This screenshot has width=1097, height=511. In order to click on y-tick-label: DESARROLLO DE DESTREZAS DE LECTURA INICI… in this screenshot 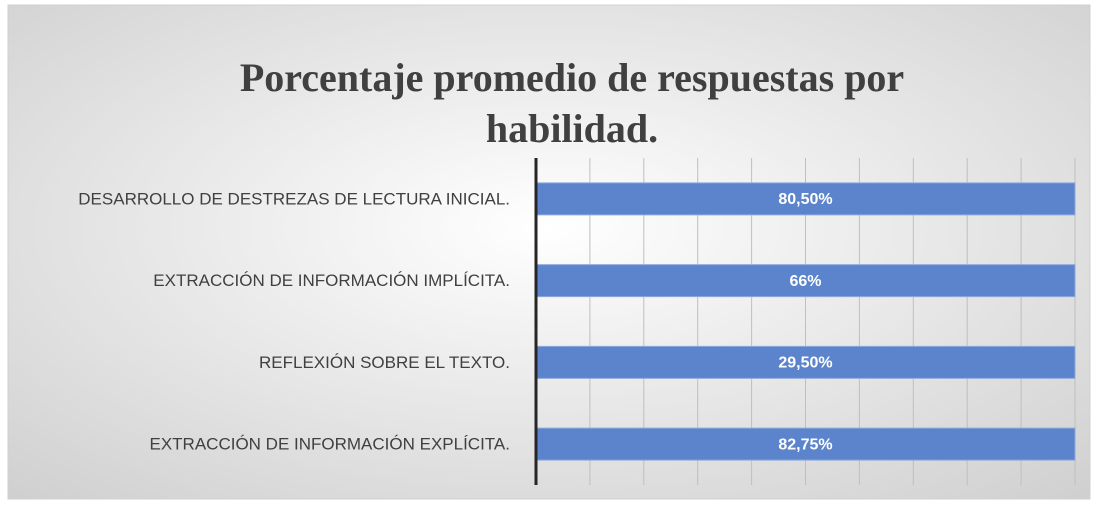, I will do `click(294, 198)`.